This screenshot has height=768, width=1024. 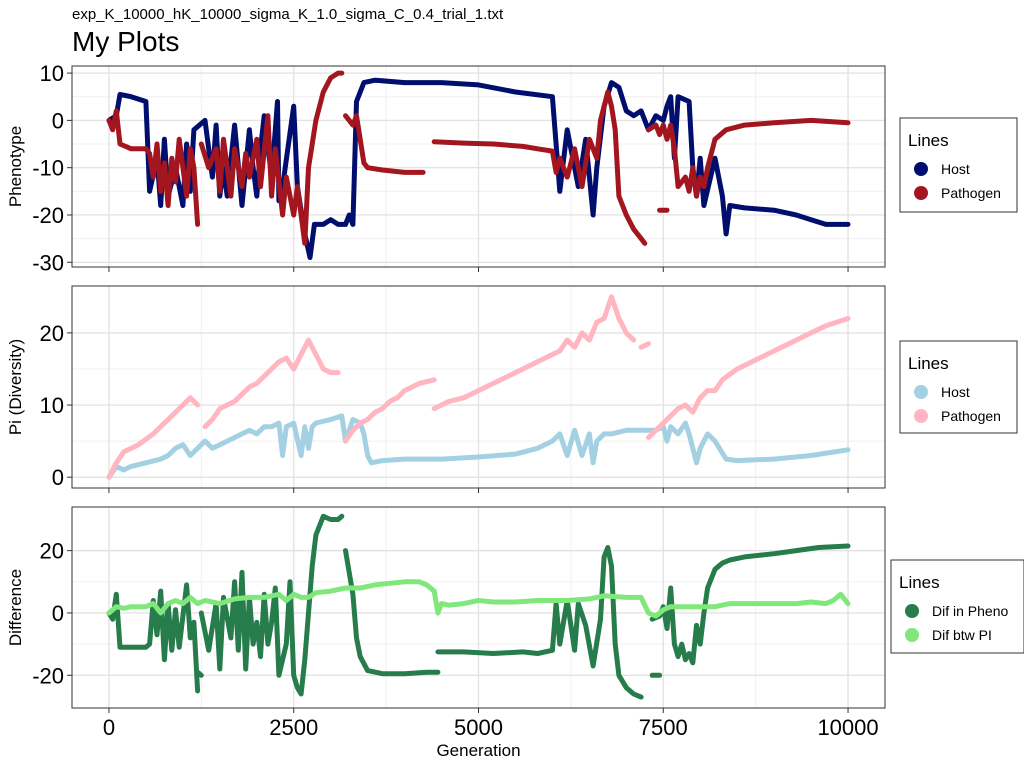 What do you see at coordinates (109, 727) in the screenshot?
I see `x-tick-label: 0` at bounding box center [109, 727].